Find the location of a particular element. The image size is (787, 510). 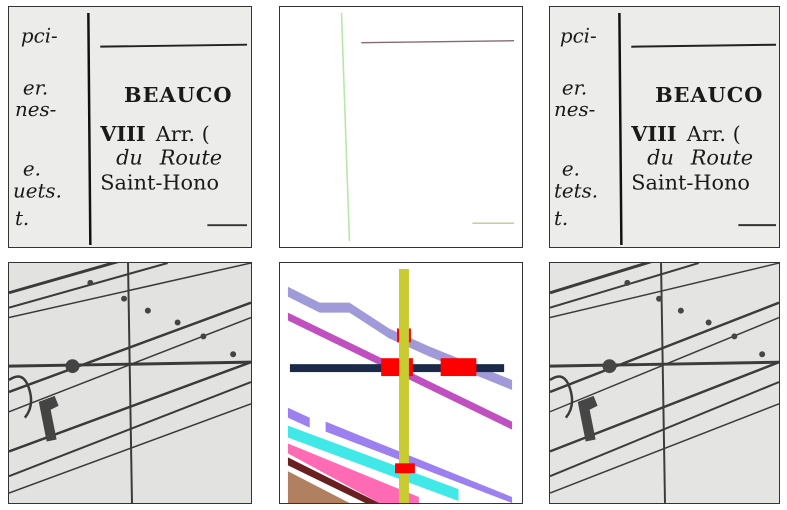

map-crop-right-image is located at coordinates (664, 383).